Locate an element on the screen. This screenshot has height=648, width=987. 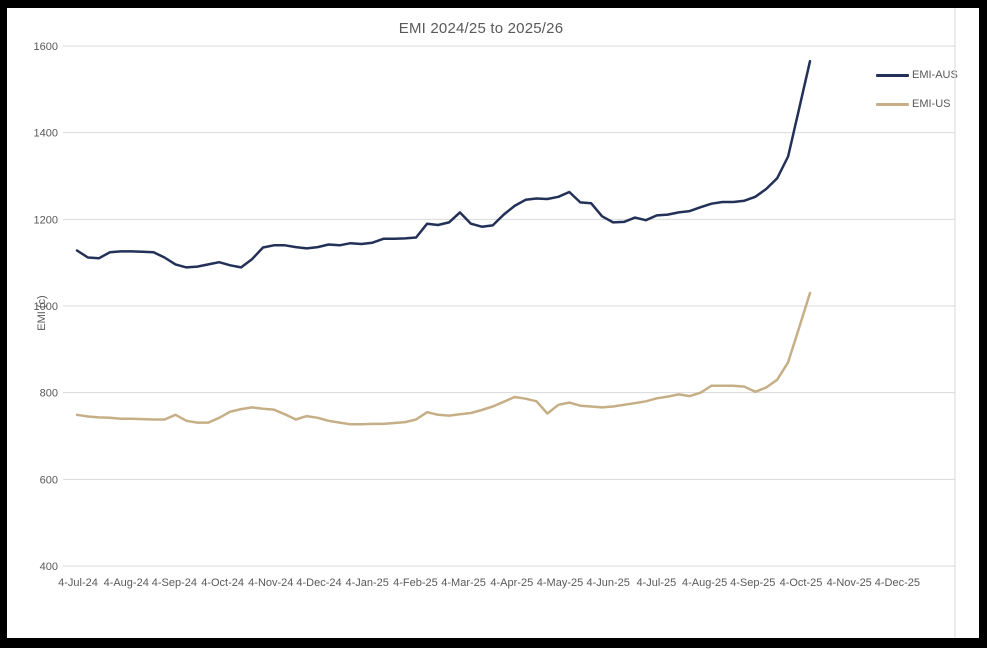
x-tick-label: 4-Dec-25 is located at coordinates (897, 583).